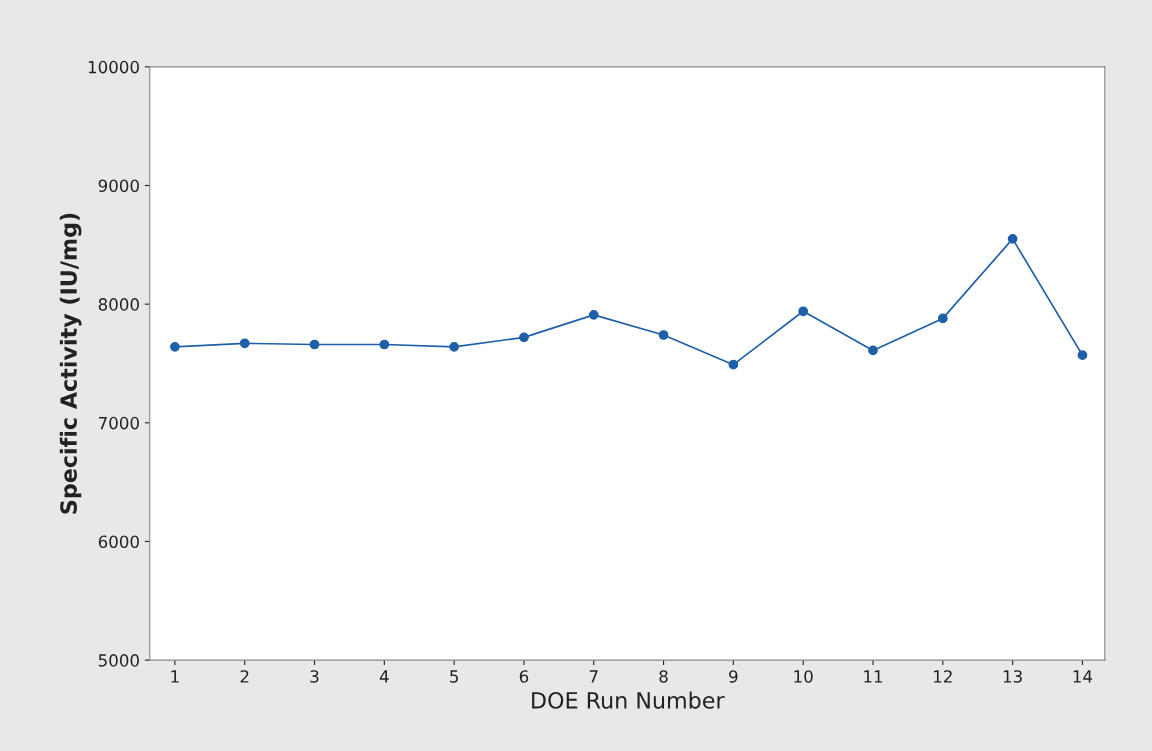 This screenshot has width=1152, height=751. I want to click on x-tick-label: 12, so click(943, 676).